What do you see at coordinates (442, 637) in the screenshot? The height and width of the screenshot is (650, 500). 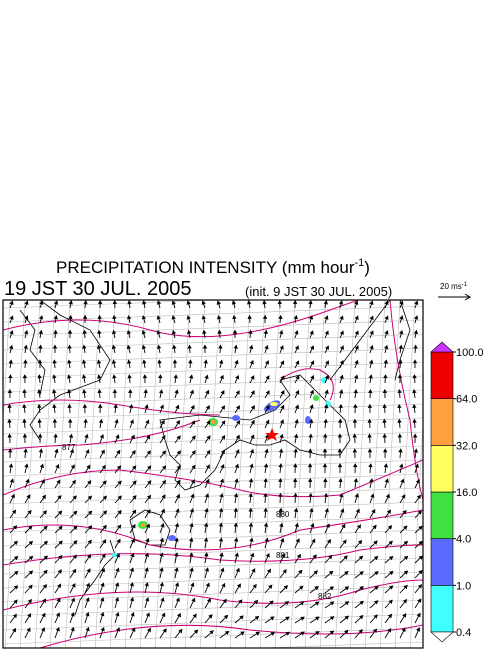 I see `colorbar-under` at bounding box center [442, 637].